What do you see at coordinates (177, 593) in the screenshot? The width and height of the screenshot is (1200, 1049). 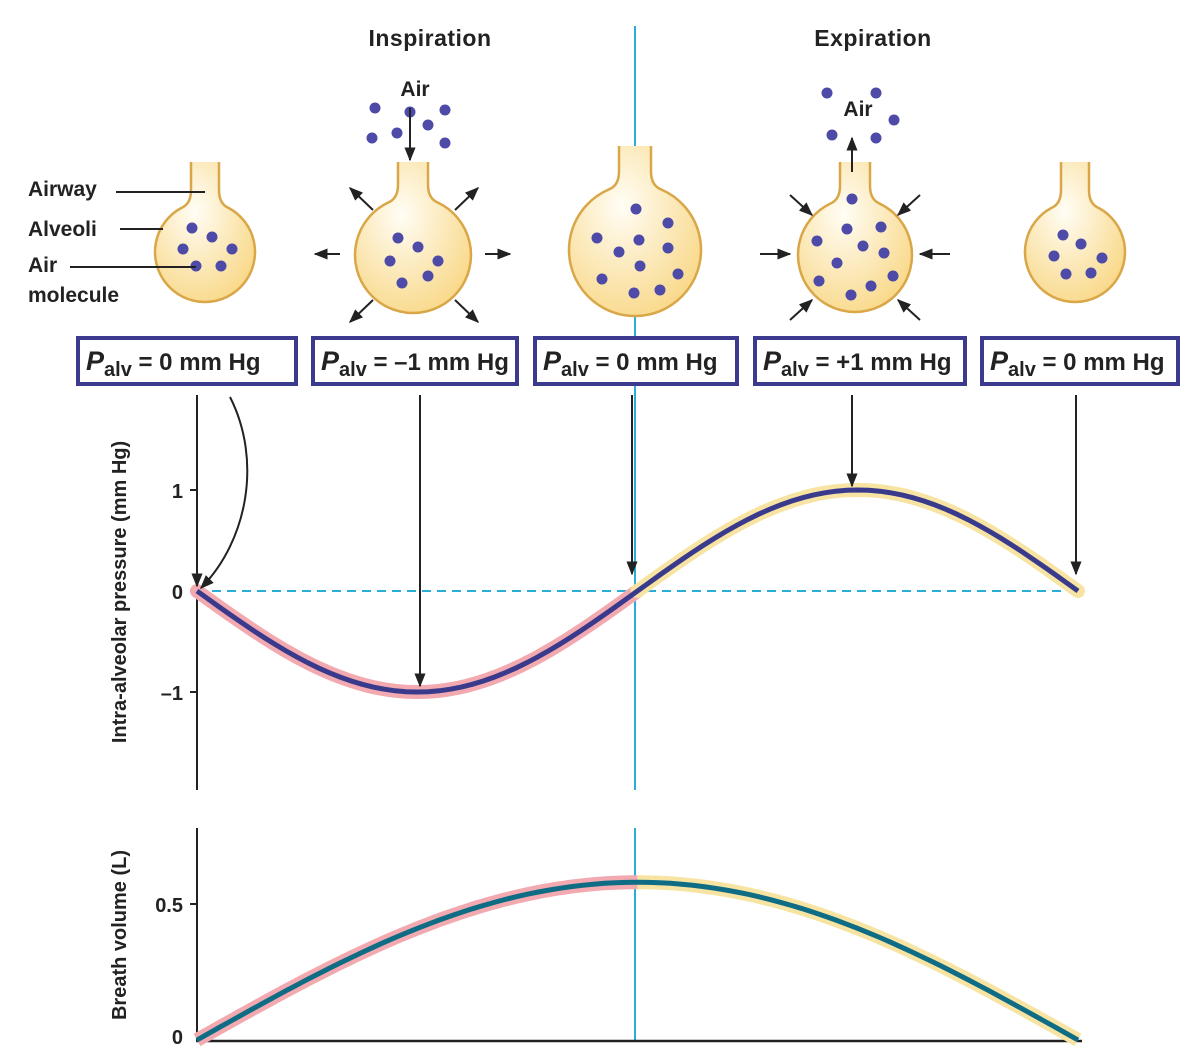 I see `pressure-tick-0: 0` at bounding box center [177, 593].